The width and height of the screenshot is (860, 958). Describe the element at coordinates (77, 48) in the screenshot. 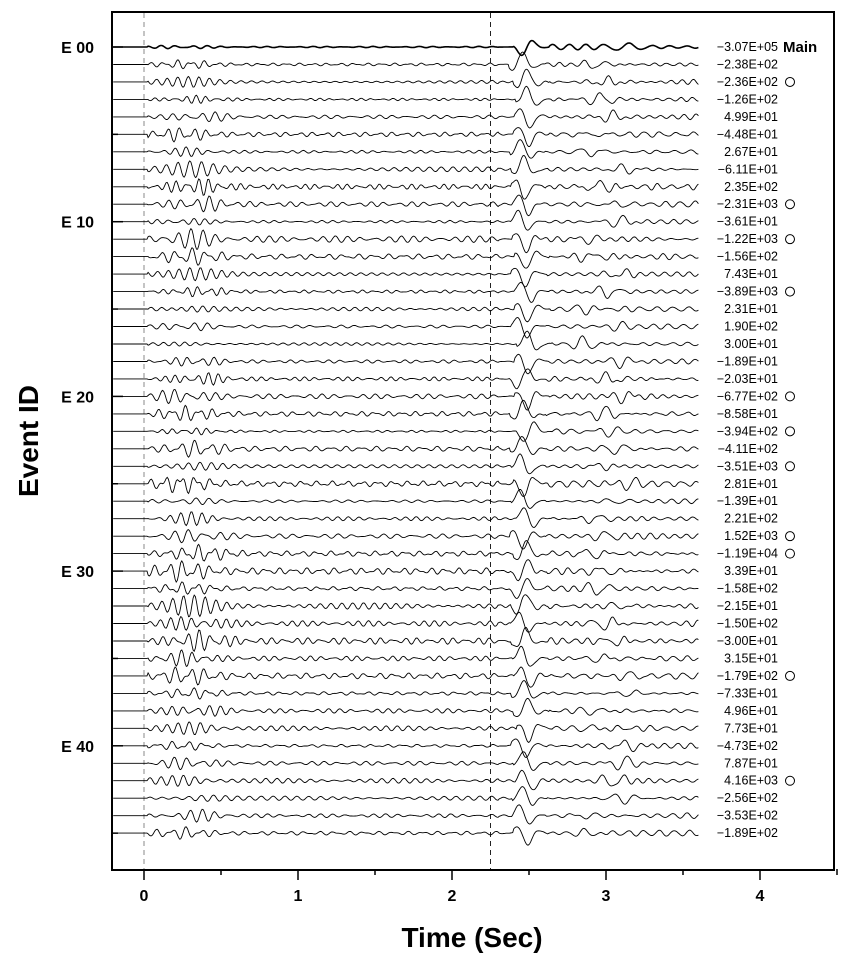

I see `y-tick-label: E 00` at that location.